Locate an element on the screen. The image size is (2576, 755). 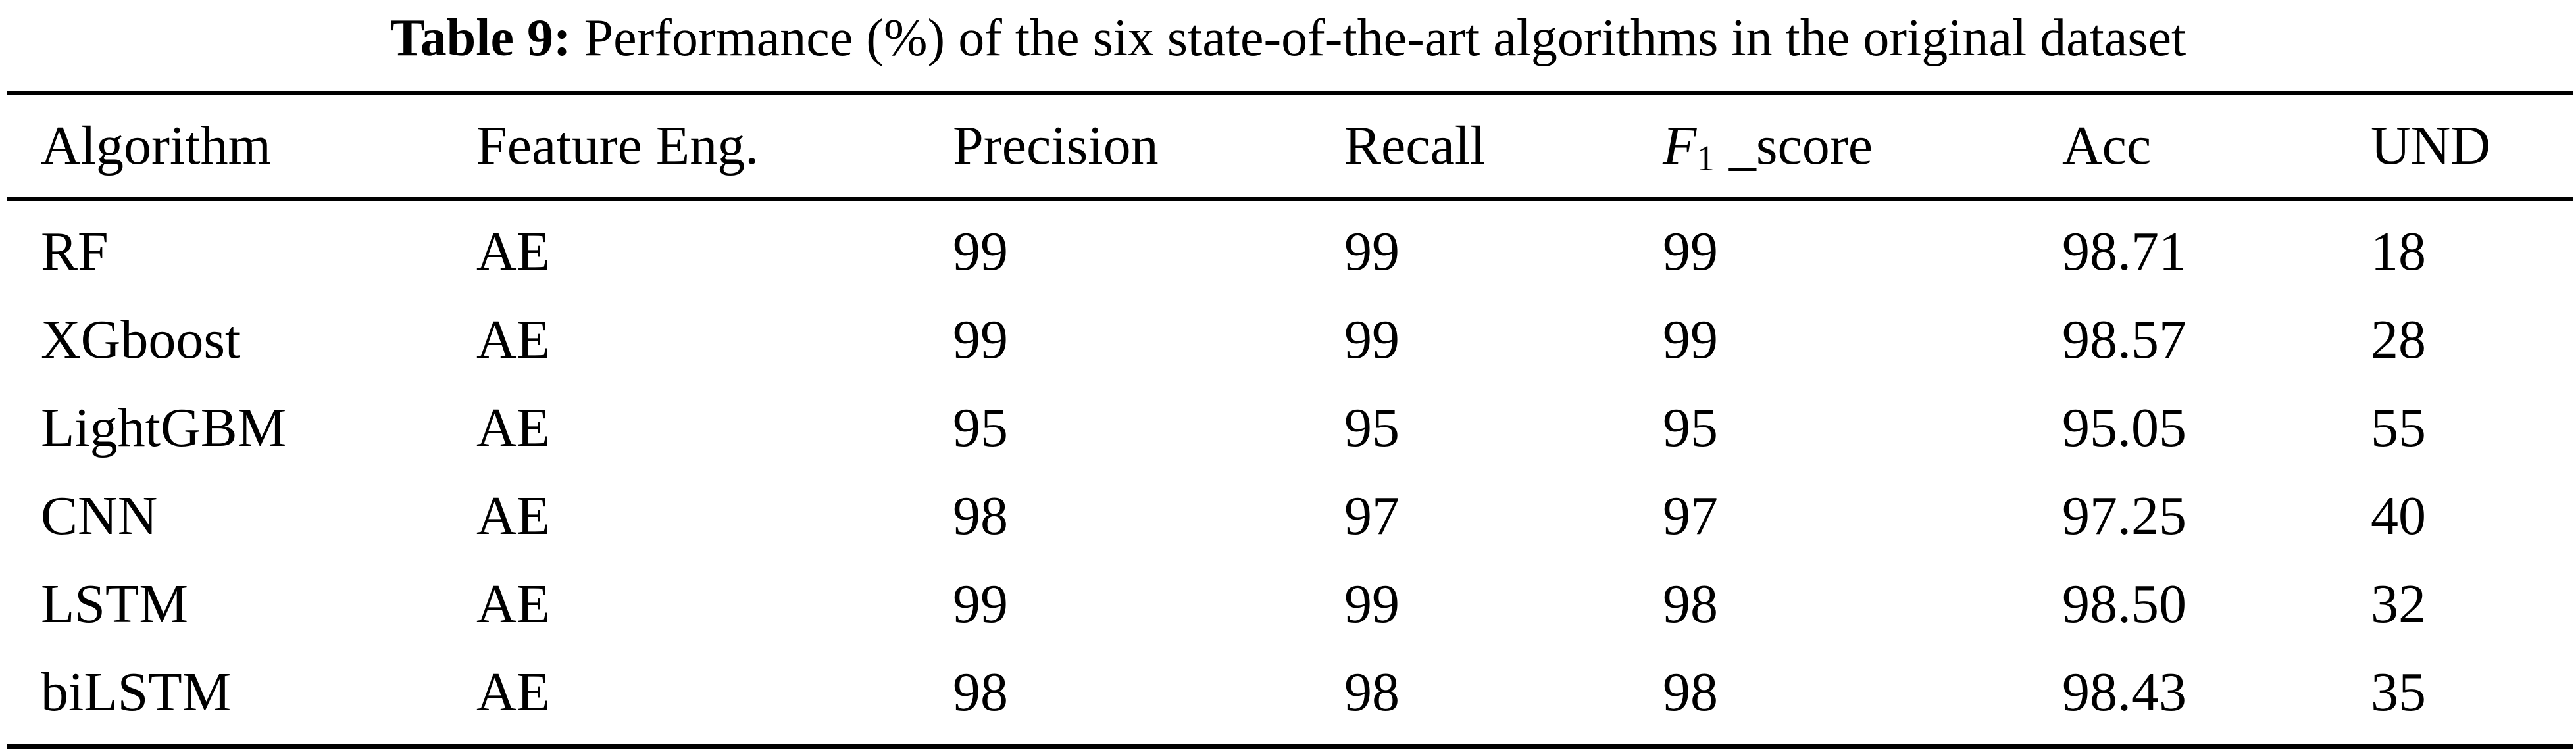
header-und: UND is located at coordinates (2430, 145).